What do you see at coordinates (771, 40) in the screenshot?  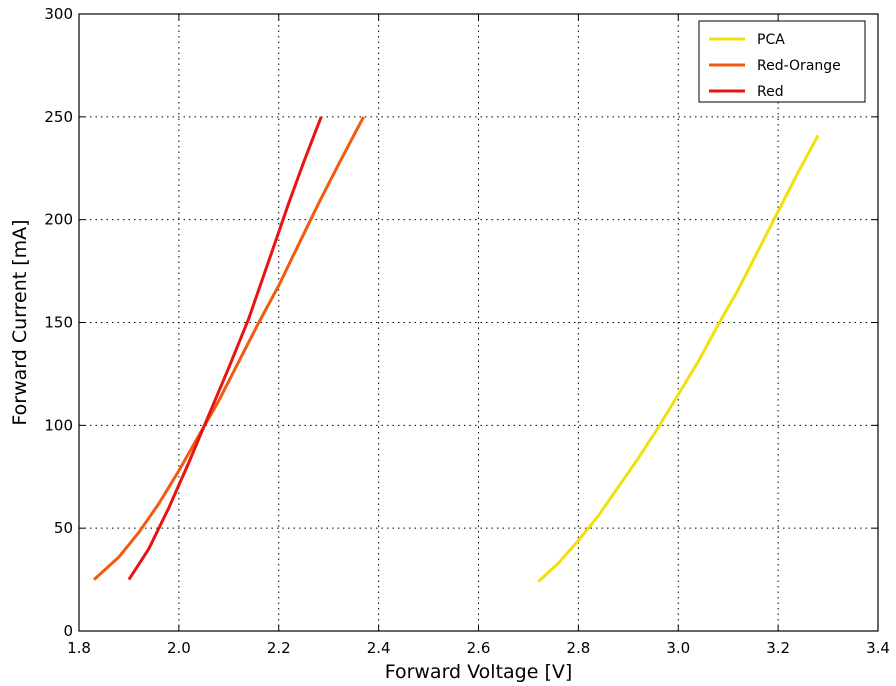 I see `legend-label: PCA` at bounding box center [771, 40].